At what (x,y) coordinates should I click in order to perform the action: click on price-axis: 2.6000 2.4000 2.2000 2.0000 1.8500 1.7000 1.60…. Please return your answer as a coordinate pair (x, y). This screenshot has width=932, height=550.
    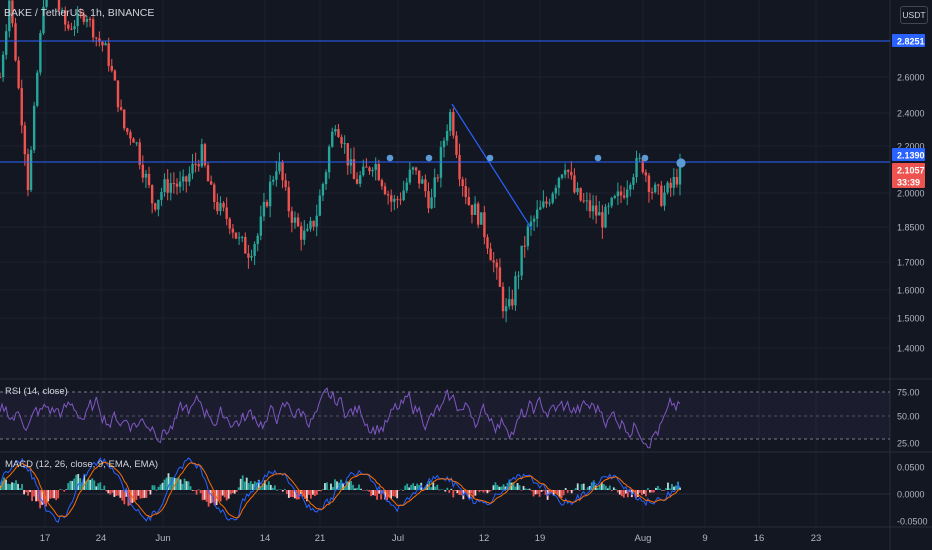
    Looking at the image, I should click on (912, 300).